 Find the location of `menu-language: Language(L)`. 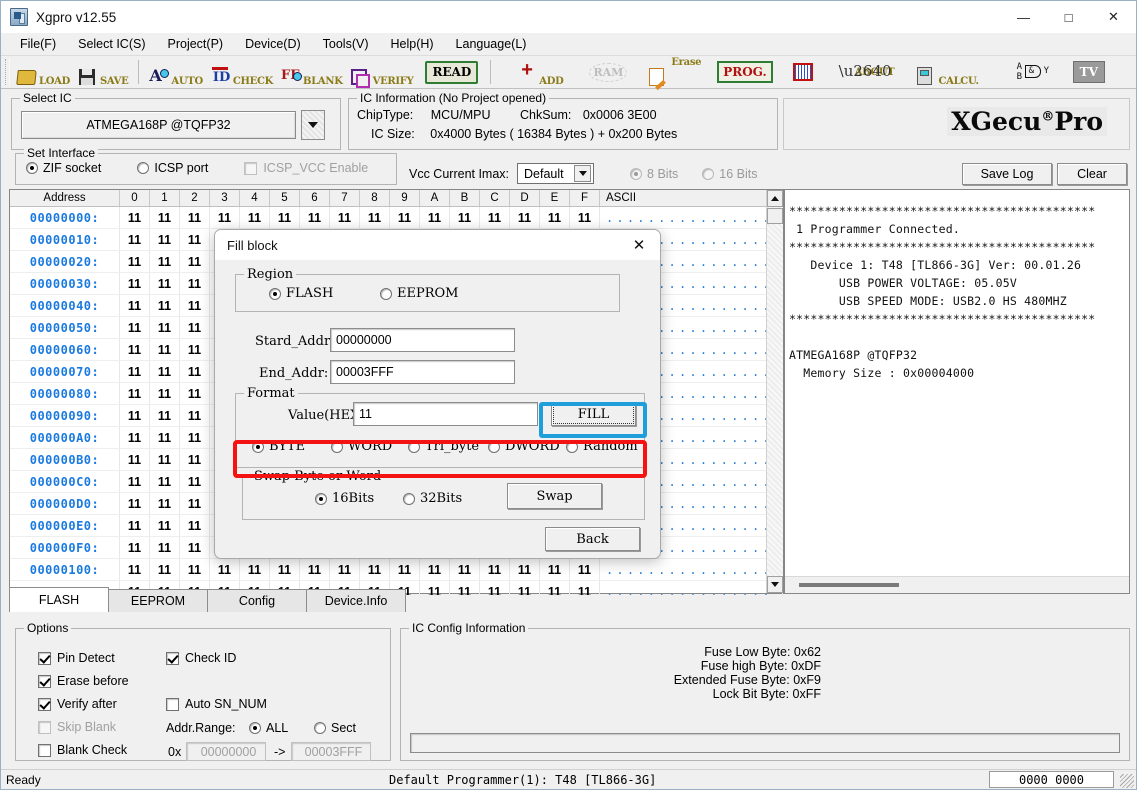

menu-language: Language(L) is located at coordinates (491, 44).